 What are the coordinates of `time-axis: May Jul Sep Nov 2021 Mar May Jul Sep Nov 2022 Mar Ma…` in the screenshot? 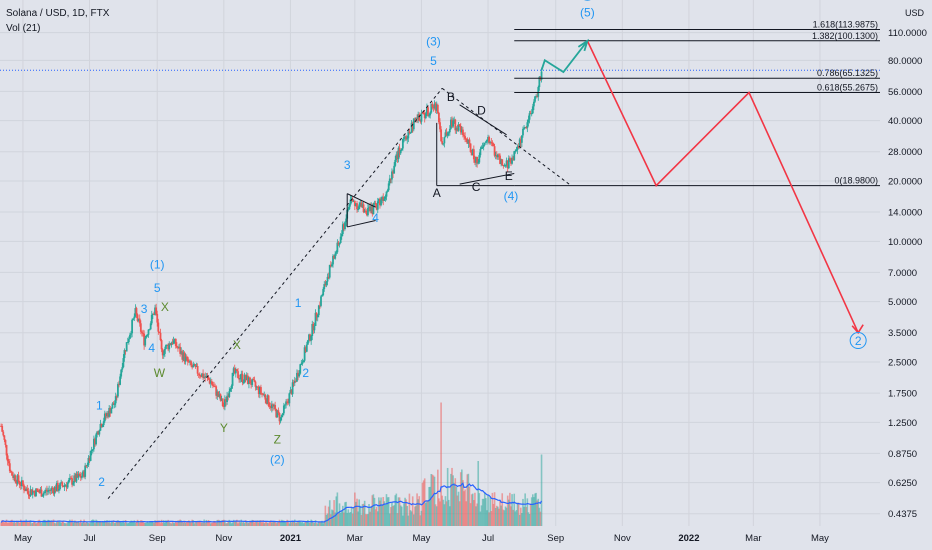 It's located at (466, 538).